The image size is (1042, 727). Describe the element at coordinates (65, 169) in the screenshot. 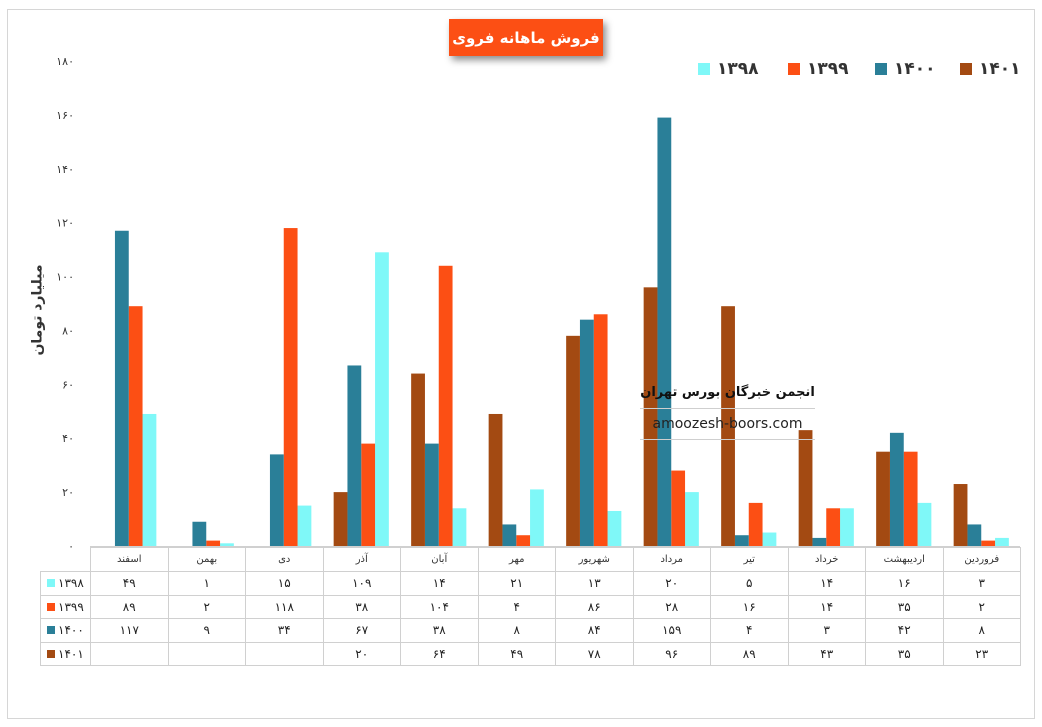

I see `y-tick-label: ۱۴۰` at that location.